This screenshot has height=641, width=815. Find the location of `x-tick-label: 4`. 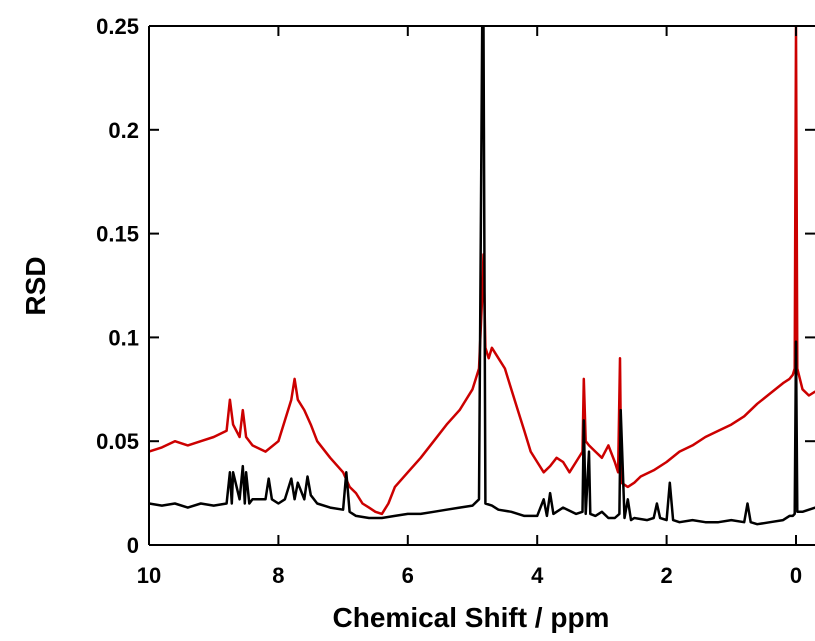

x-tick-label: 4 is located at coordinates (537, 575).